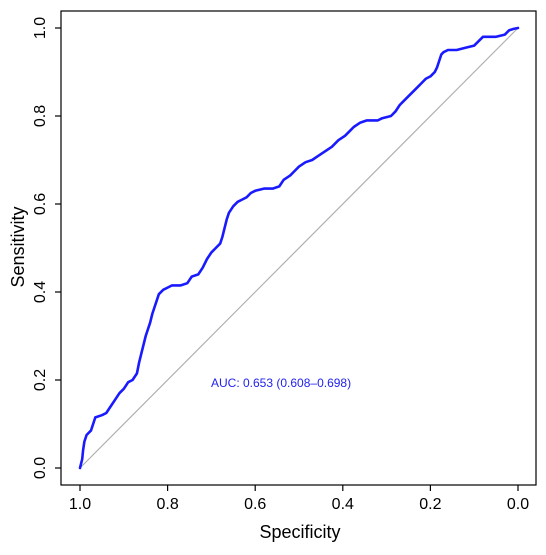  Describe the element at coordinates (299, 532) in the screenshot. I see `x-axis-label: Specificity` at that location.